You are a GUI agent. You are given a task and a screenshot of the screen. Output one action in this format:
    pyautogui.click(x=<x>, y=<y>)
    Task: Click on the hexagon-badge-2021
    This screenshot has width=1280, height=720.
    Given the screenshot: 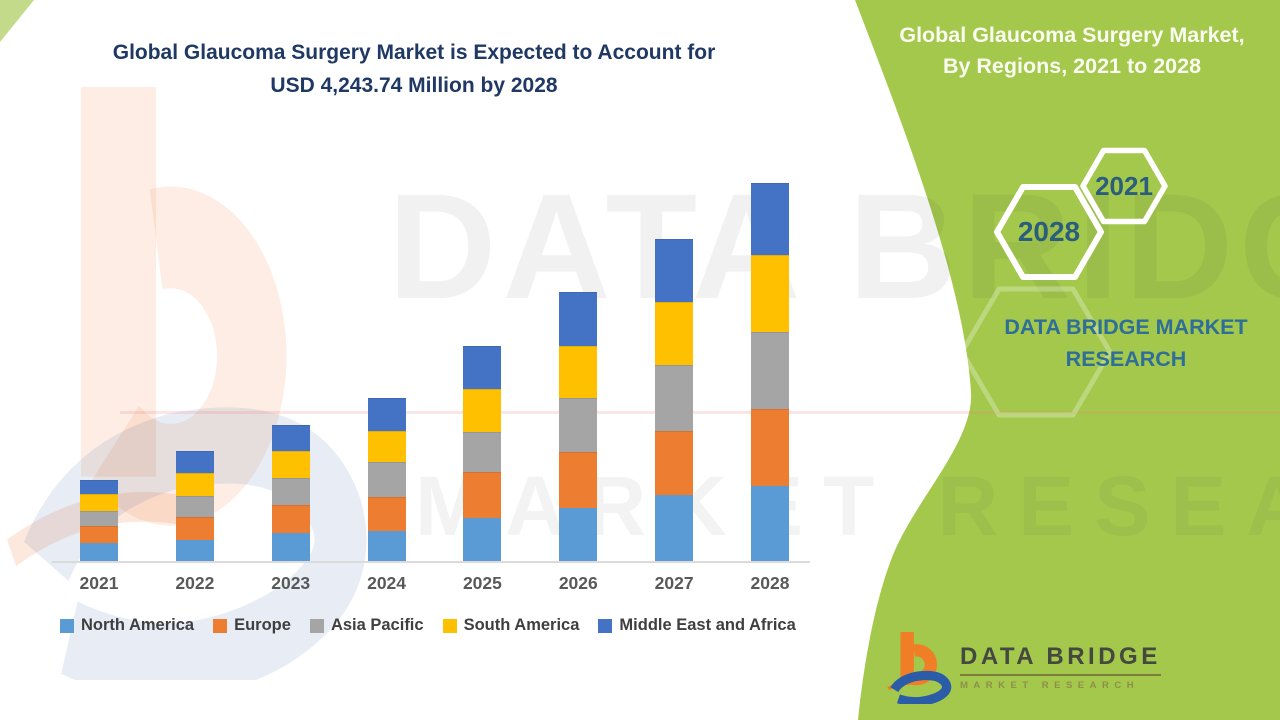 What is the action you would take?
    pyautogui.click(x=1124, y=186)
    